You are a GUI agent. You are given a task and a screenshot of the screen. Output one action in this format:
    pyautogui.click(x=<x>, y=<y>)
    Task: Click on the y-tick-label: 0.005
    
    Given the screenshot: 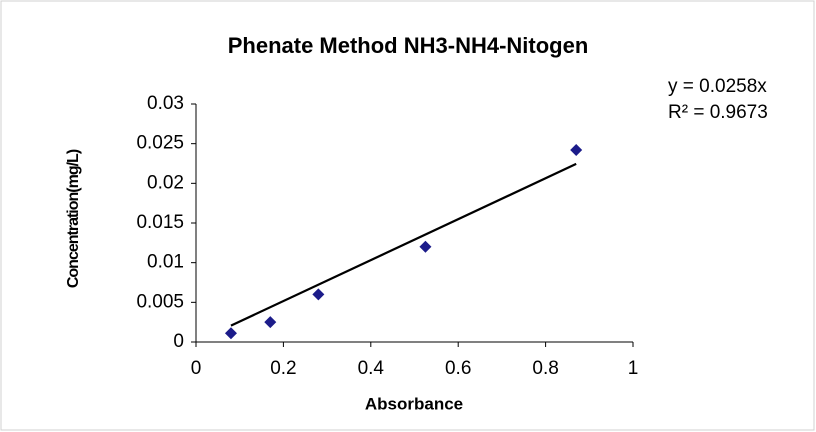 What is the action you would take?
    pyautogui.click(x=160, y=301)
    